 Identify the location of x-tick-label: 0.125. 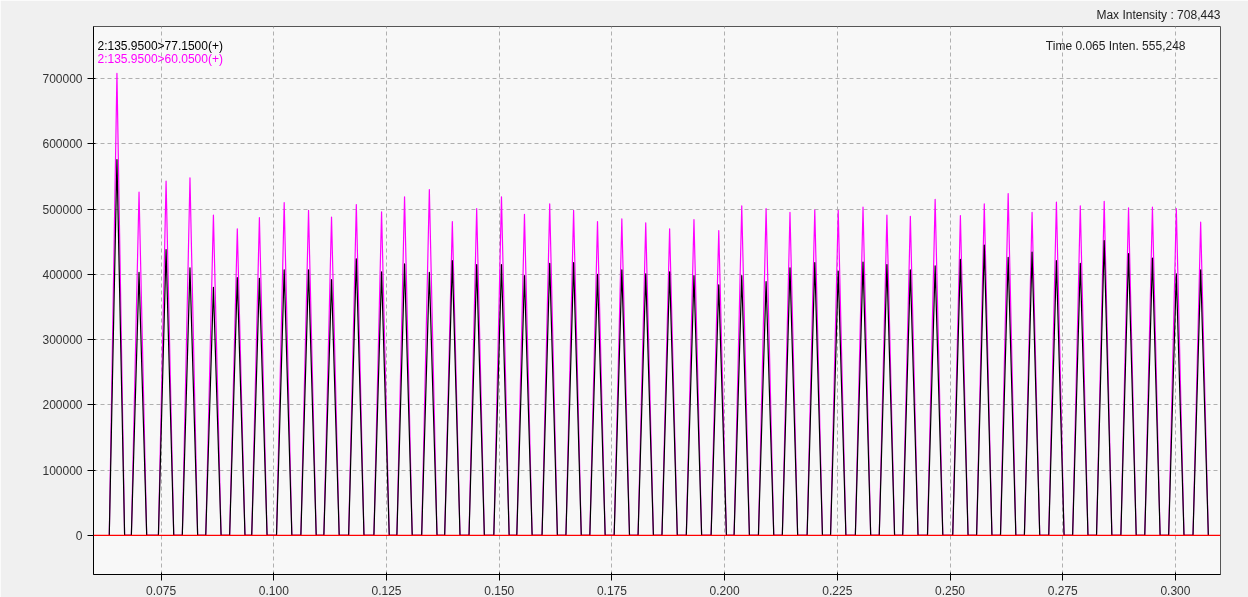
(386, 590).